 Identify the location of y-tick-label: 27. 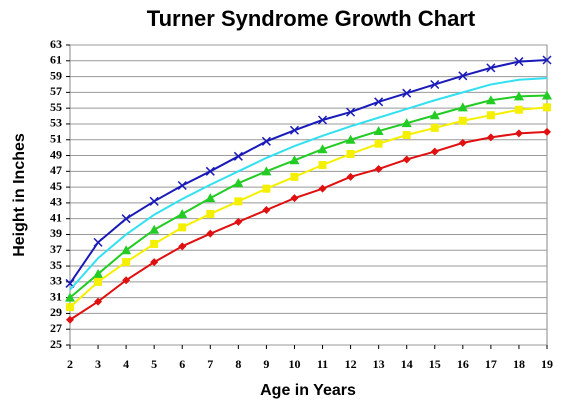
(56, 328).